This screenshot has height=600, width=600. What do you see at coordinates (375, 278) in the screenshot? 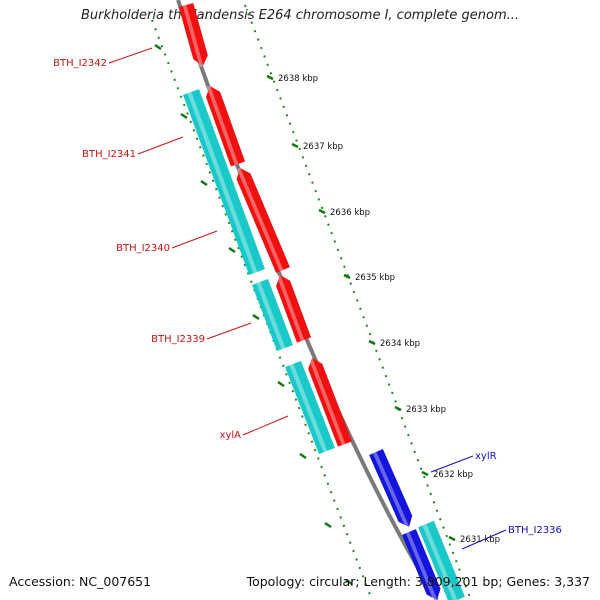
I see `kbp-tick-label: 2635 kbp` at bounding box center [375, 278].